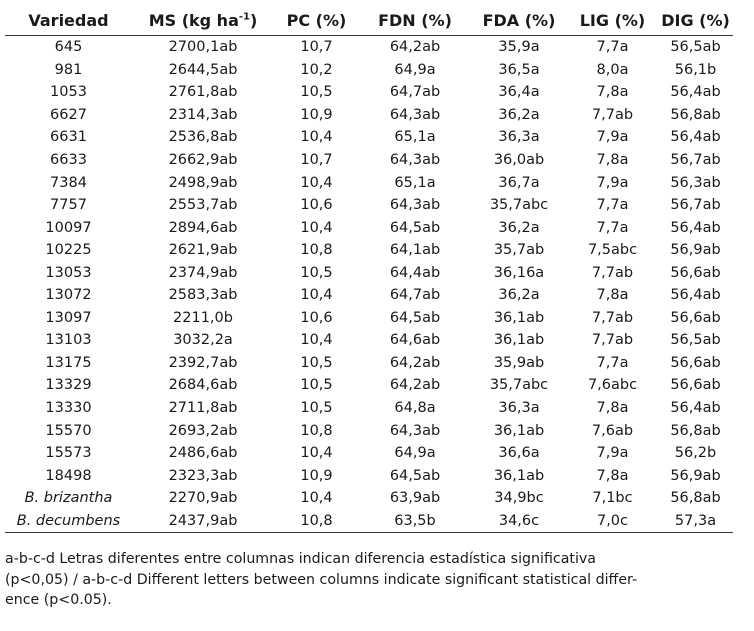  What do you see at coordinates (415, 182) in the screenshot?
I see `cell-fdn: 65,1a` at bounding box center [415, 182].